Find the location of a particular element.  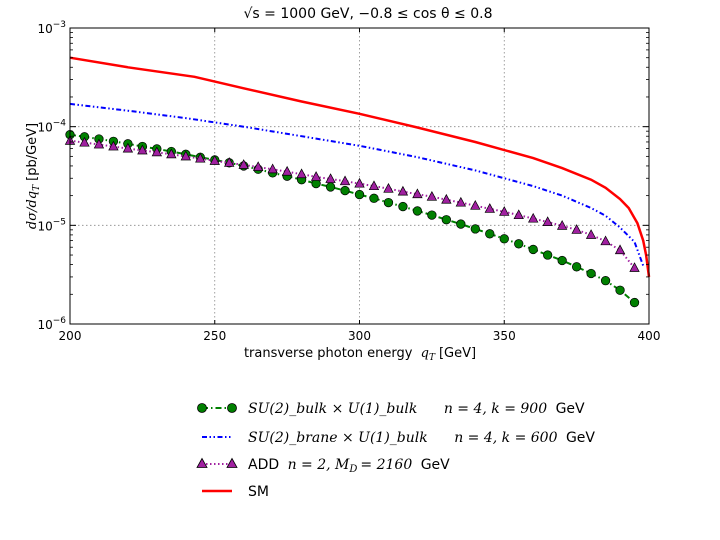

x-axis-label: transverse photon energy qT [GeV] is located at coordinates (360, 354).